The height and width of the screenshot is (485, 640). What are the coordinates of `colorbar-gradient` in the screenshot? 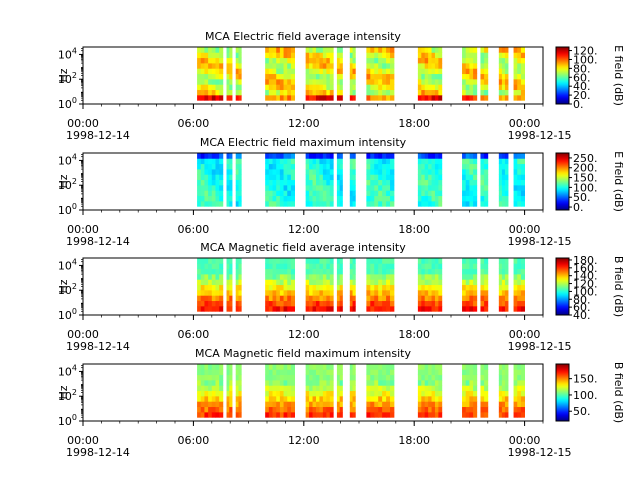 It's located at (562, 392).